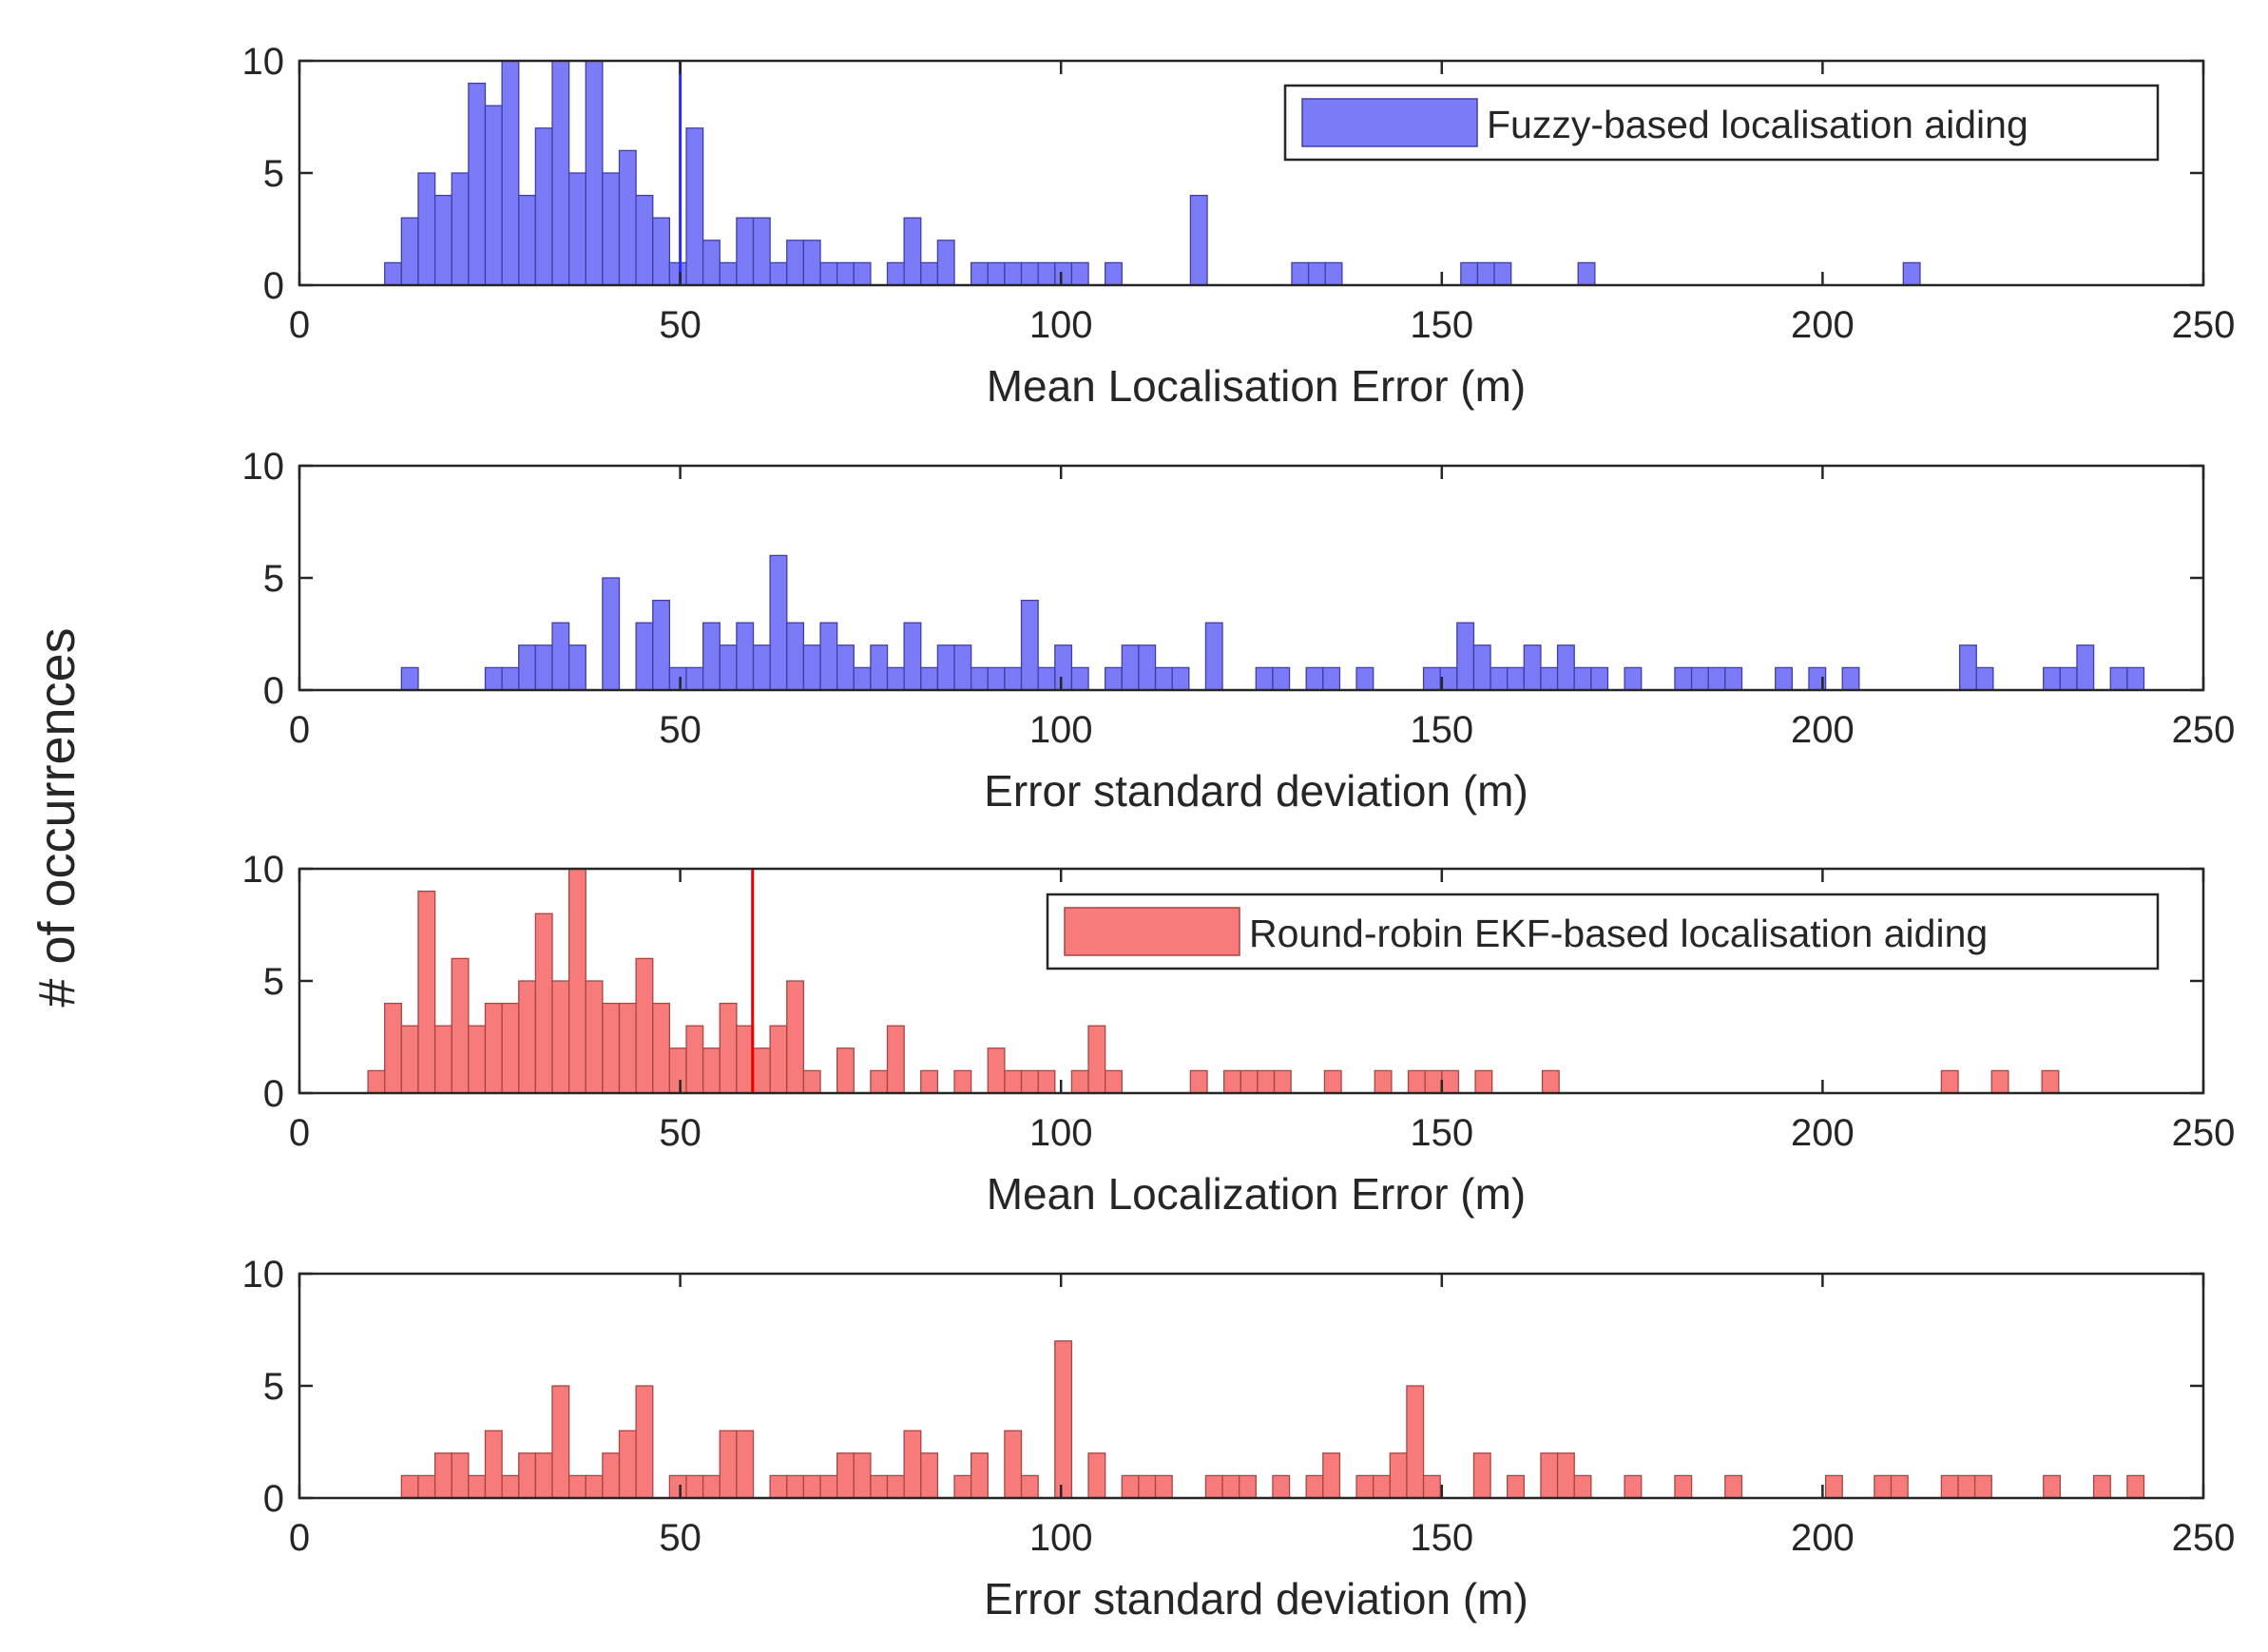  Describe the element at coordinates (1152, 931) in the screenshot. I see `legend-swatch` at that location.